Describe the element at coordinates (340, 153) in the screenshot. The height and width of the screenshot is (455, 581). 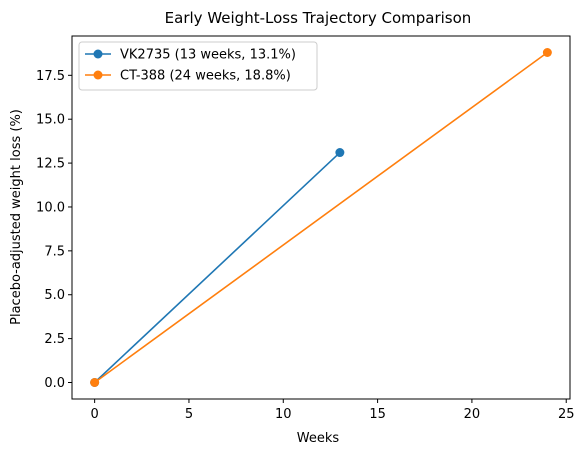
I see `series-0-point` at that location.